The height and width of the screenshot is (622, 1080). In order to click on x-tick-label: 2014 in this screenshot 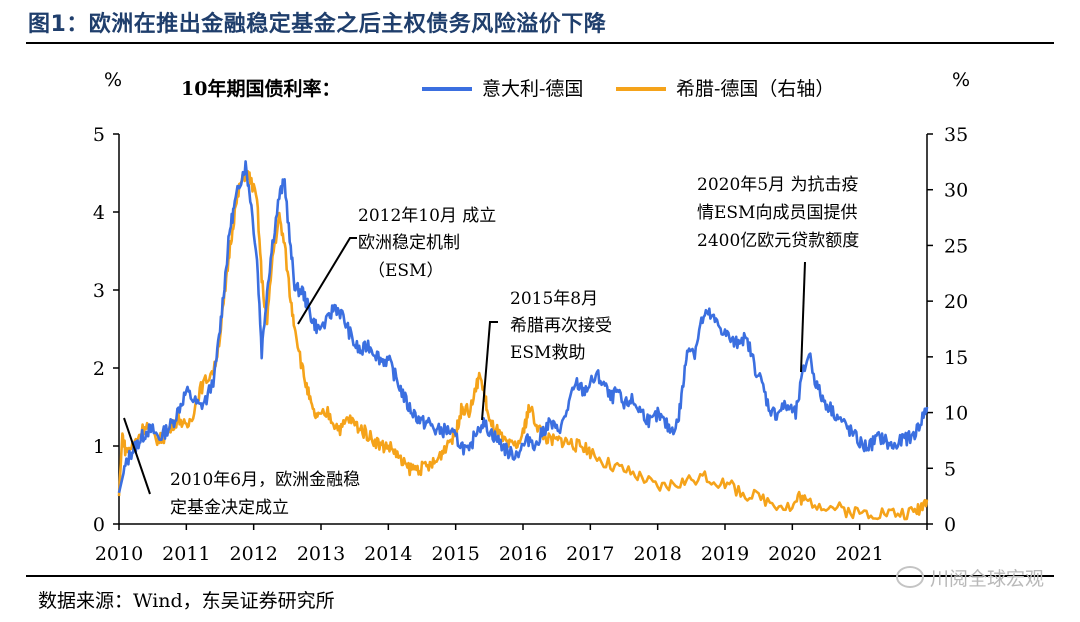, I will do `click(388, 554)`.